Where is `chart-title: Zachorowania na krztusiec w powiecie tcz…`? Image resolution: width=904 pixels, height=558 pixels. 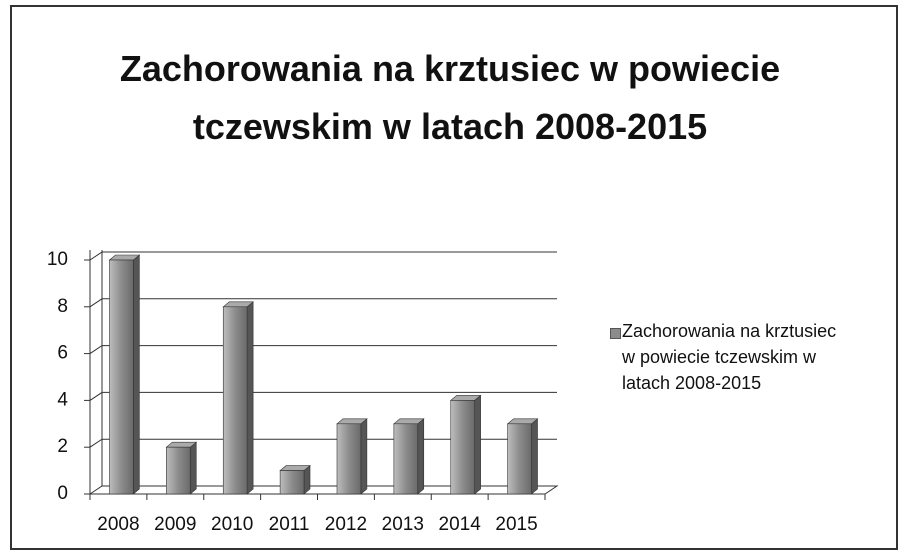 chart-title: Zachorowania na krztusiec w powiecie tcz… is located at coordinates (450, 97).